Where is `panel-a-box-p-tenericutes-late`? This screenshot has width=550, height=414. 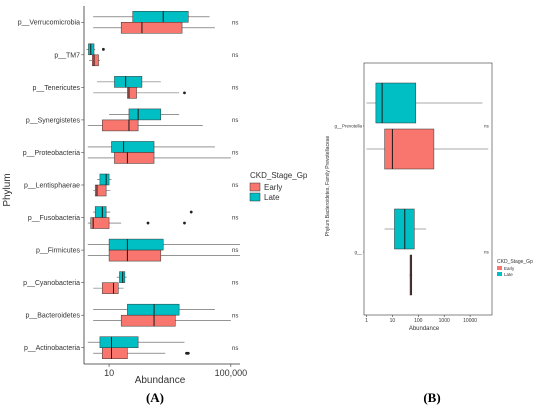
panel-a-box-p-tenericutes-late is located at coordinates (128, 82).